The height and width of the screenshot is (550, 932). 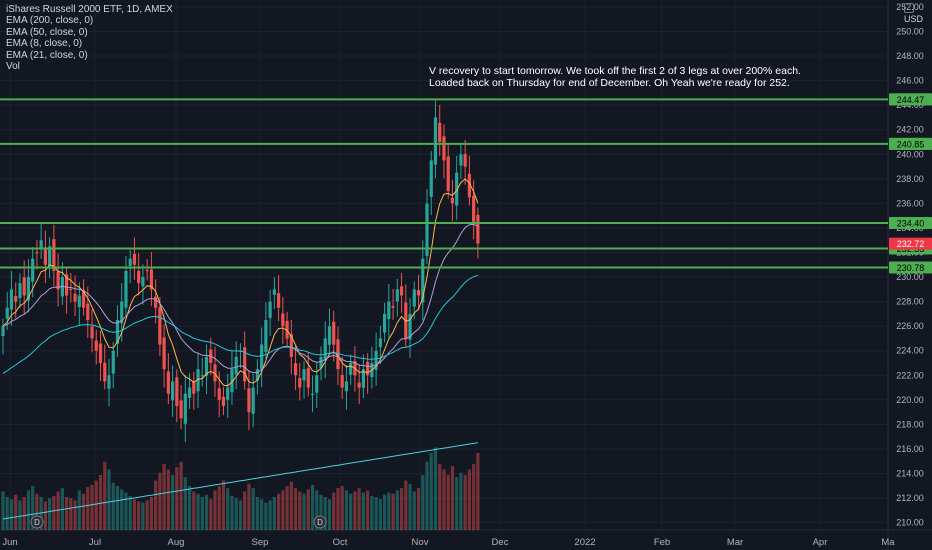 I want to click on y-tick-label: 218.00, so click(x=910, y=424).